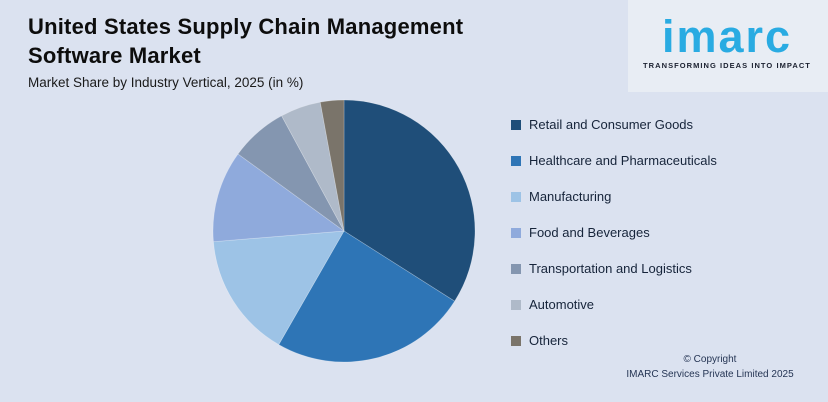 This screenshot has width=828, height=402. I want to click on pie-slice-food-and-beverages, so click(278, 198).